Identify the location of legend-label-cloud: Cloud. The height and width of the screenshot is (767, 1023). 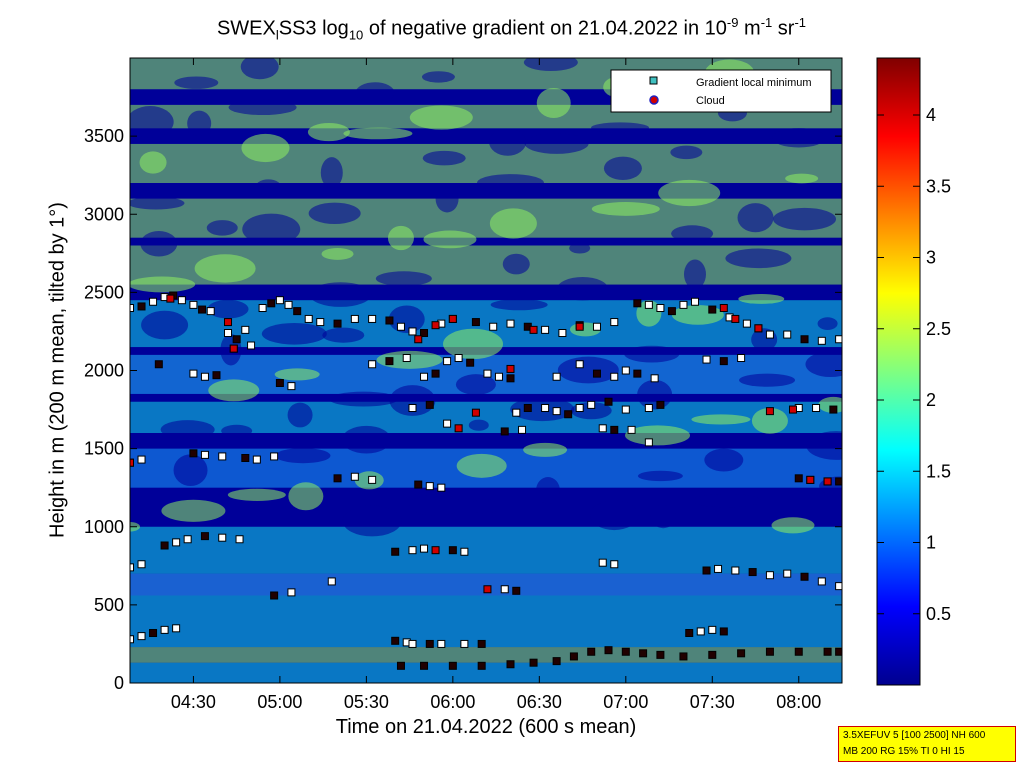
(710, 101).